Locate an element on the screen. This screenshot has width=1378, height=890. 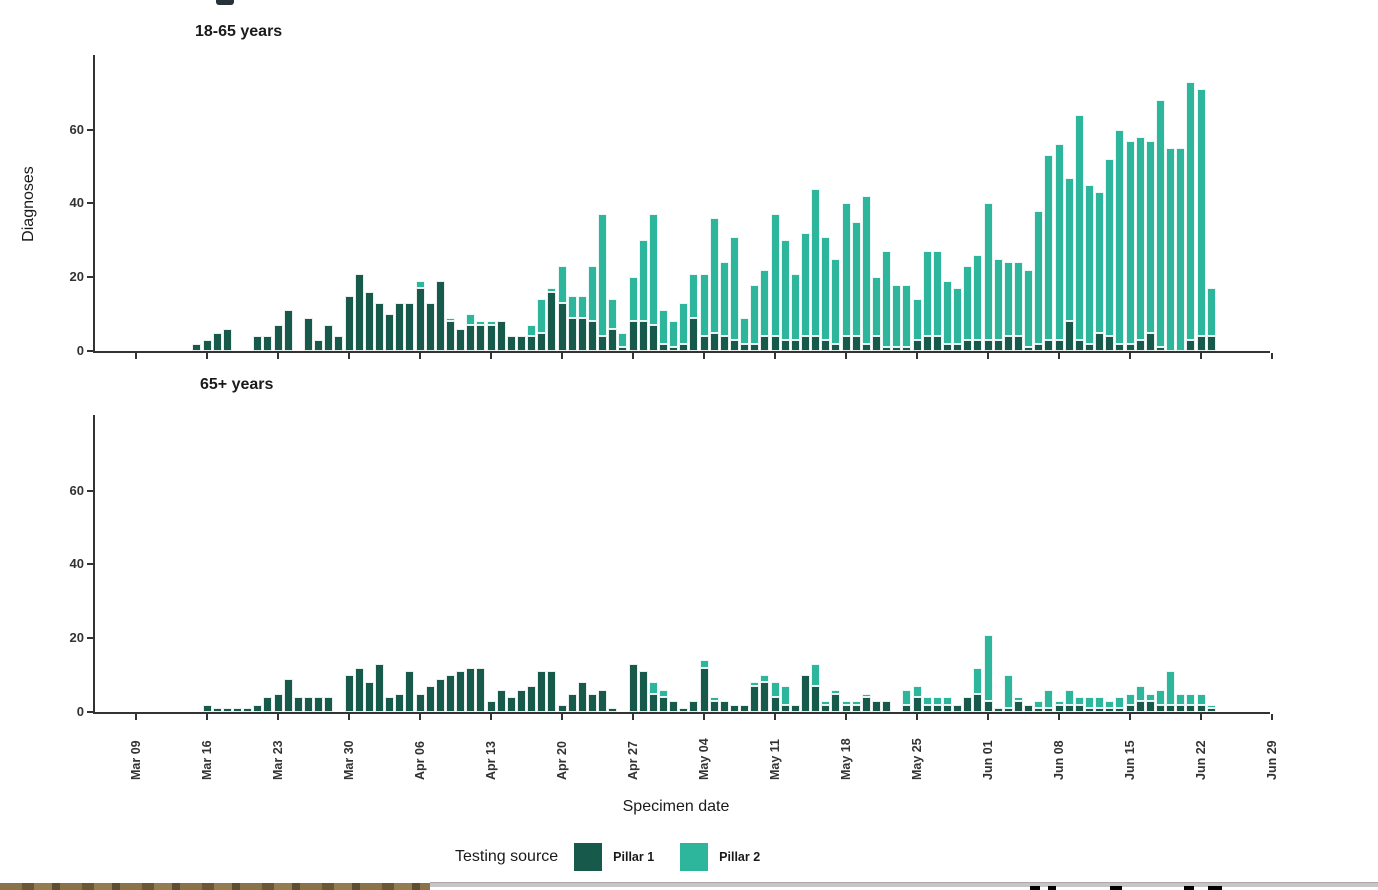
legend-title: Testing source is located at coordinates (507, 856).